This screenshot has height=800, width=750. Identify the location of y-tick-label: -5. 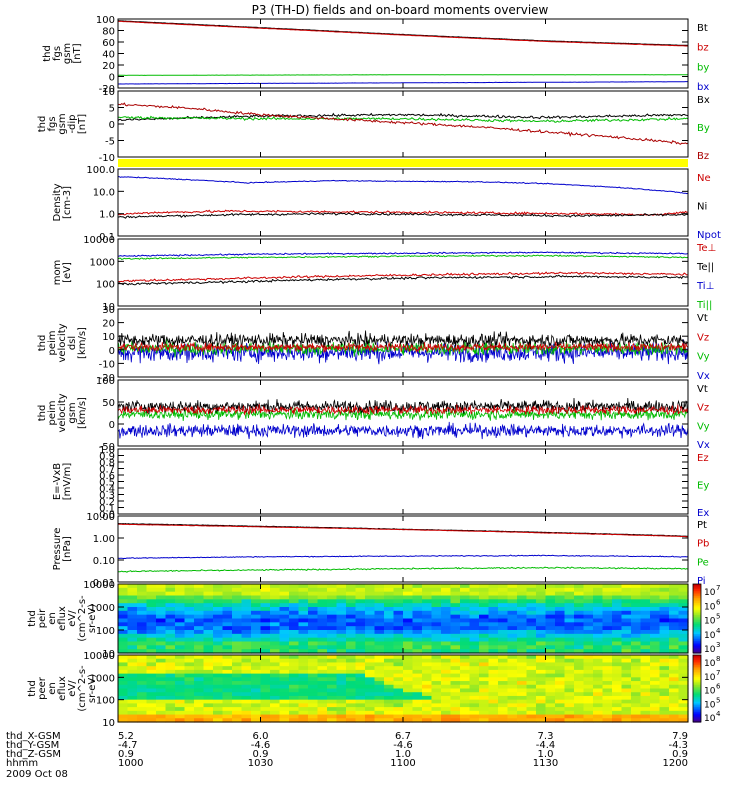
(110, 142).